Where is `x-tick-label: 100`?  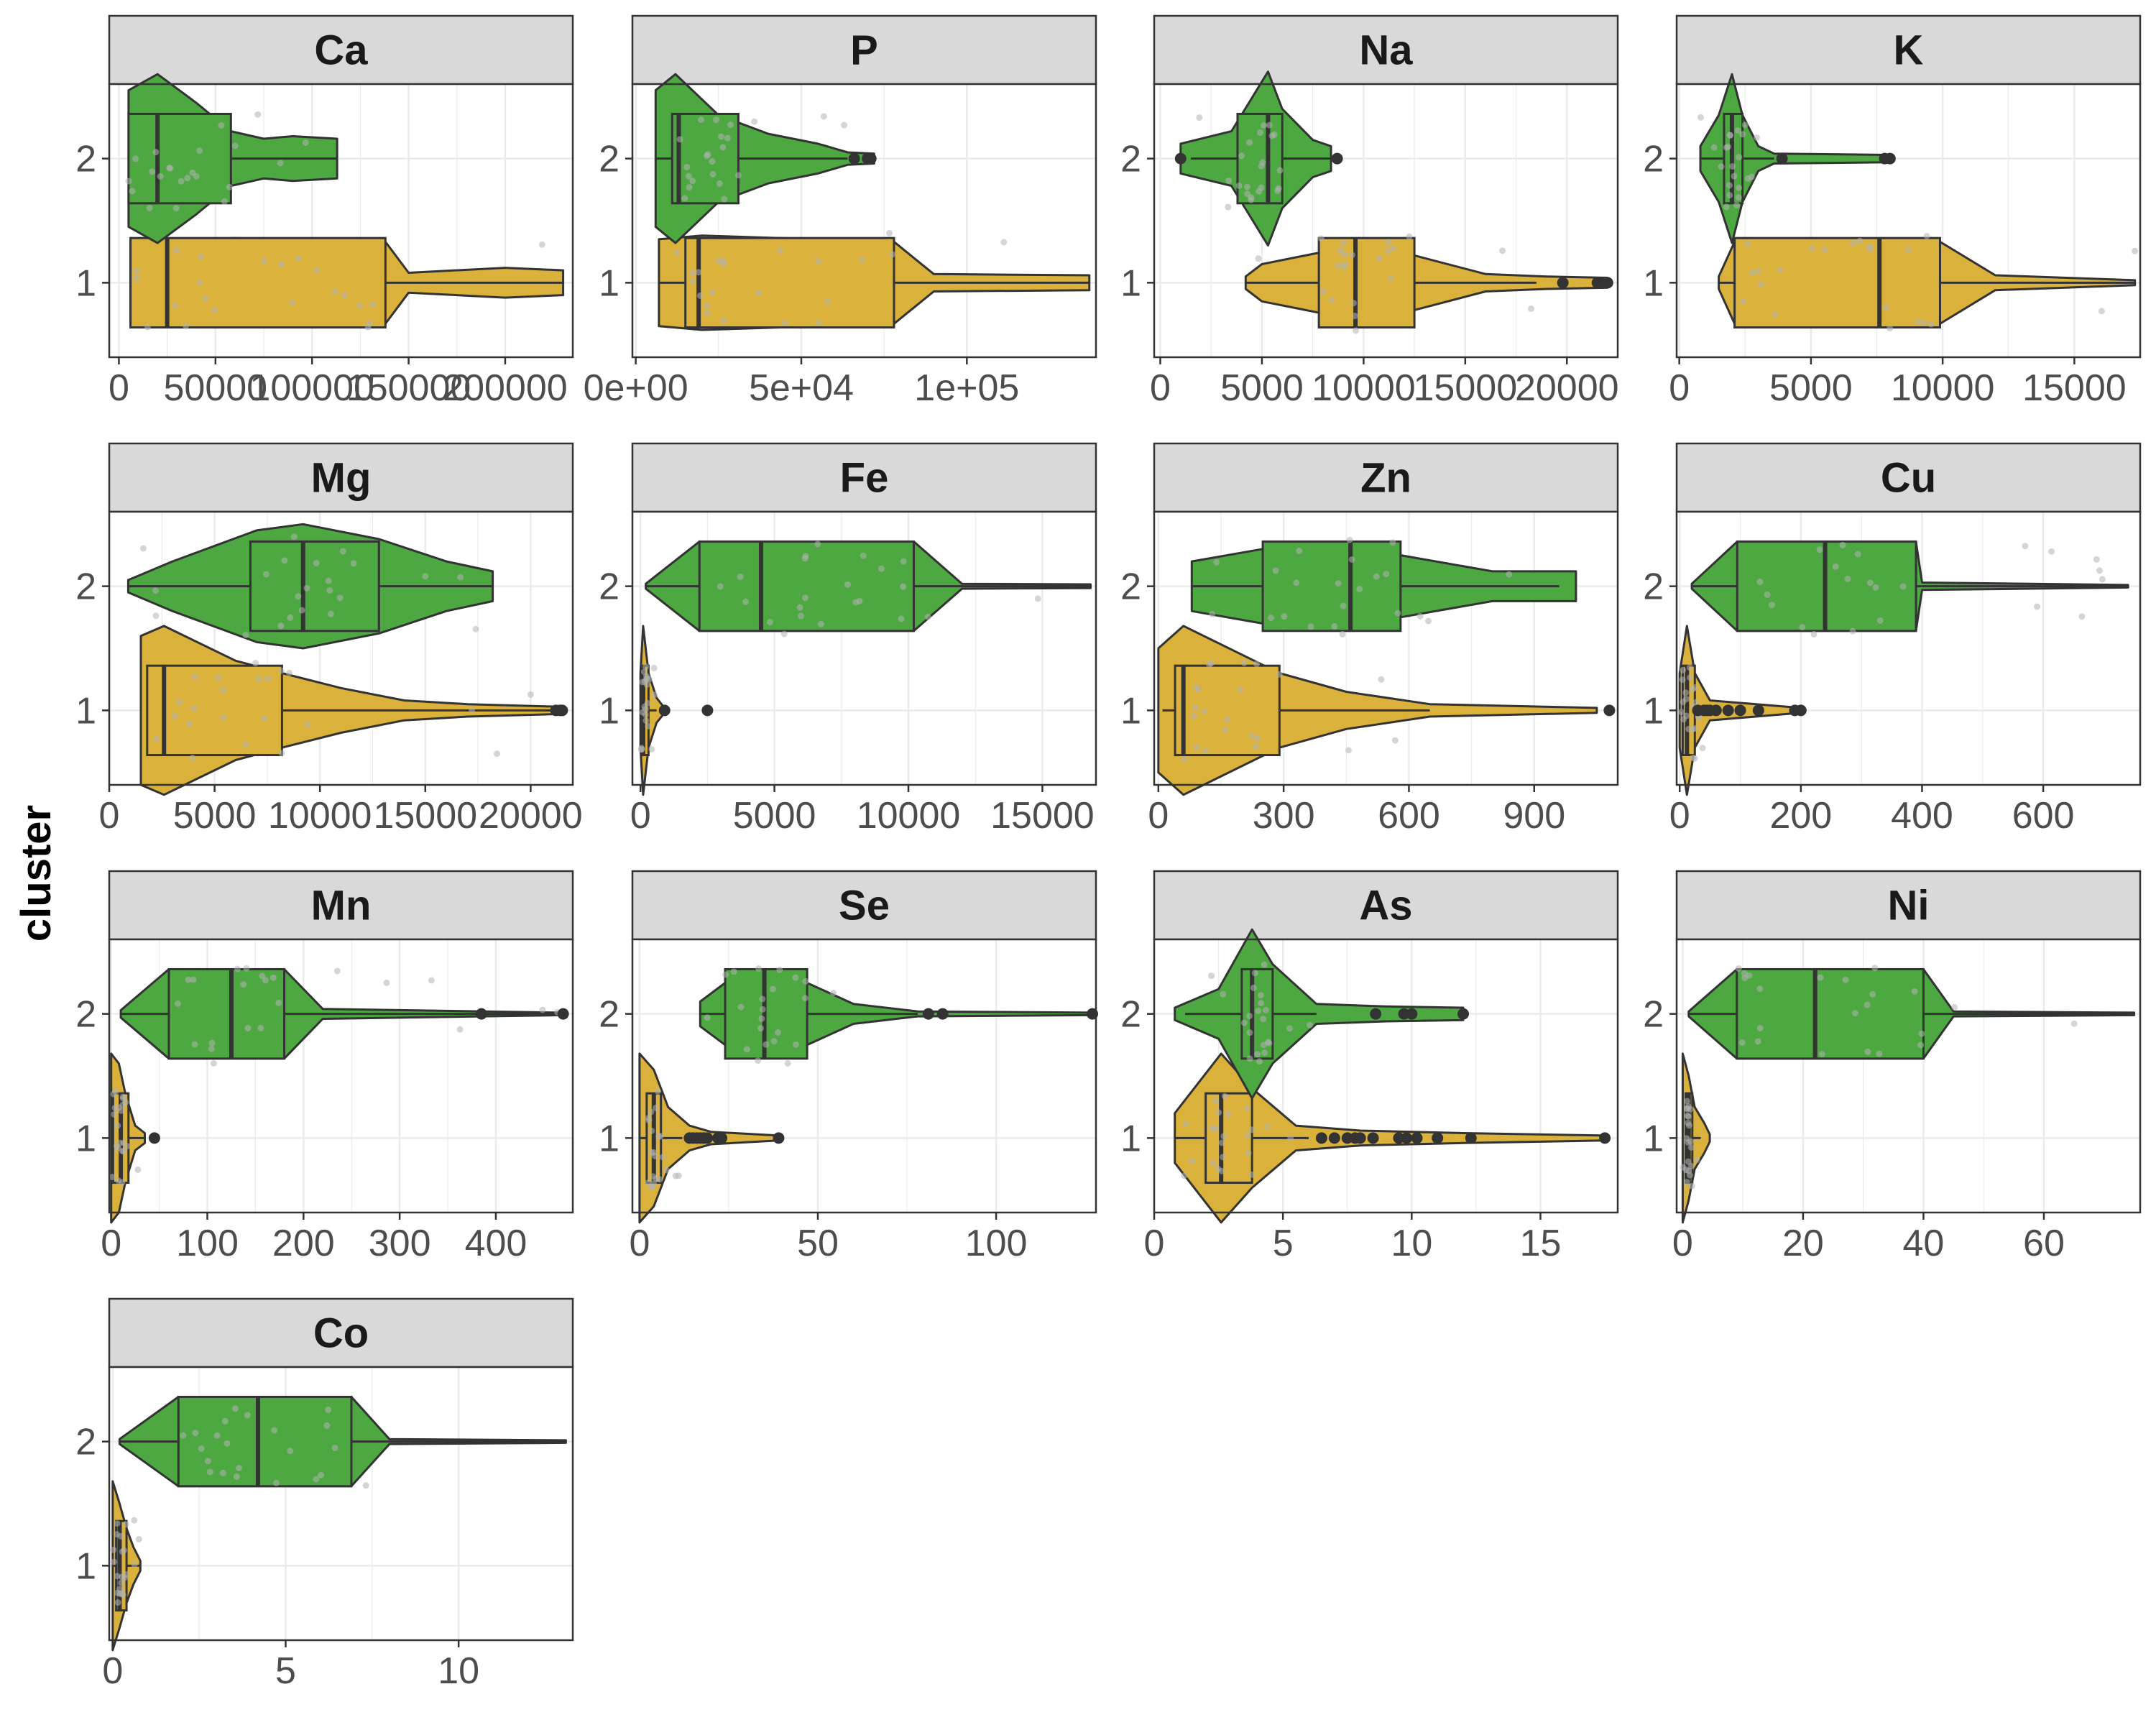 x-tick-label: 100 is located at coordinates (208, 1243).